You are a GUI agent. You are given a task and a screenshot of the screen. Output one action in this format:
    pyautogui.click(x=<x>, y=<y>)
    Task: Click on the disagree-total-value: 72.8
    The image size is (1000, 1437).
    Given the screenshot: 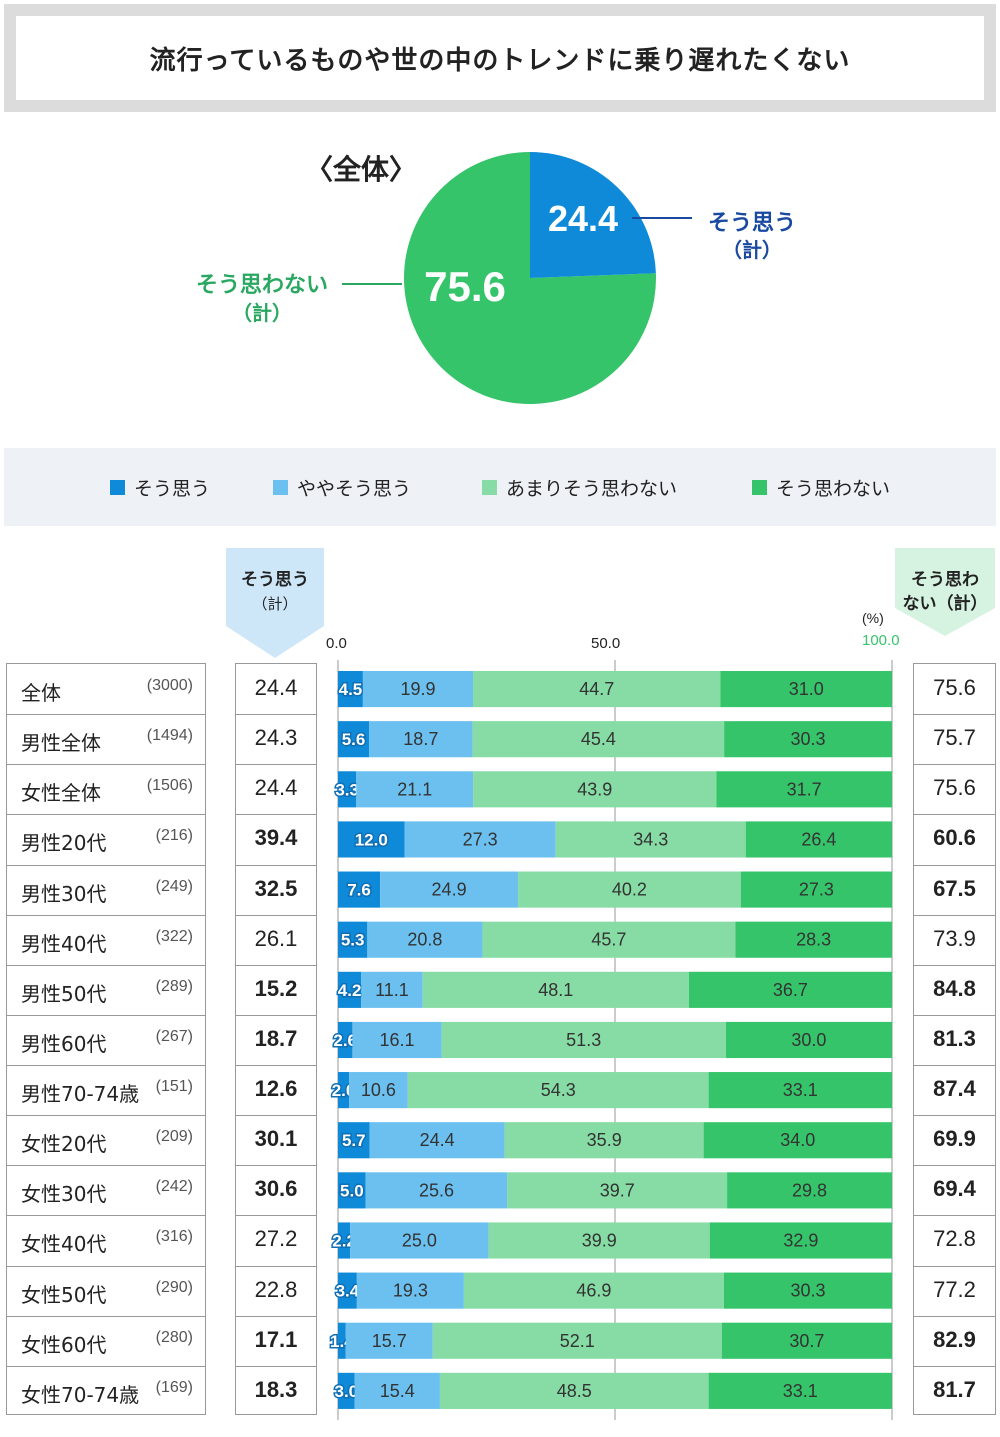 What is the action you would take?
    pyautogui.click(x=954, y=1239)
    